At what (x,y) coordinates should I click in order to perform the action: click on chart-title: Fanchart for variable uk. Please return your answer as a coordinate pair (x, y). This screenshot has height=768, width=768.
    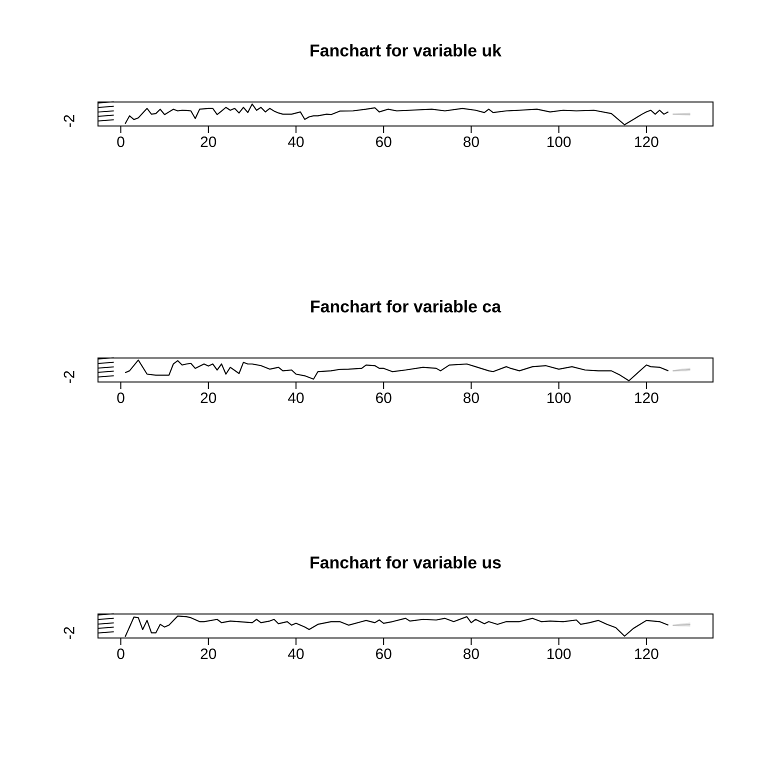
    Looking at the image, I should click on (406, 50).